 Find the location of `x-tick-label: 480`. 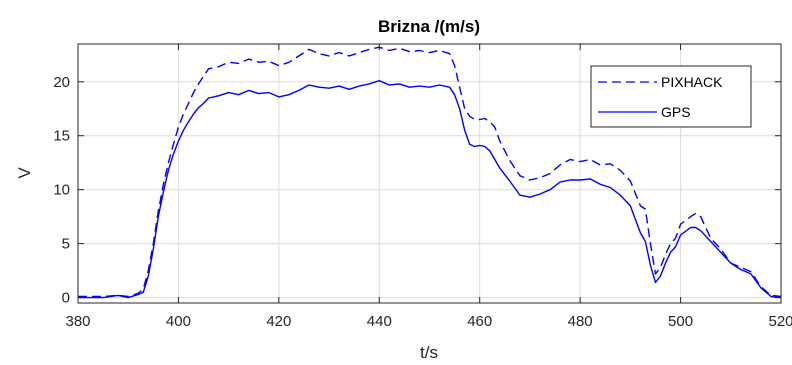

x-tick-label: 480 is located at coordinates (580, 321).